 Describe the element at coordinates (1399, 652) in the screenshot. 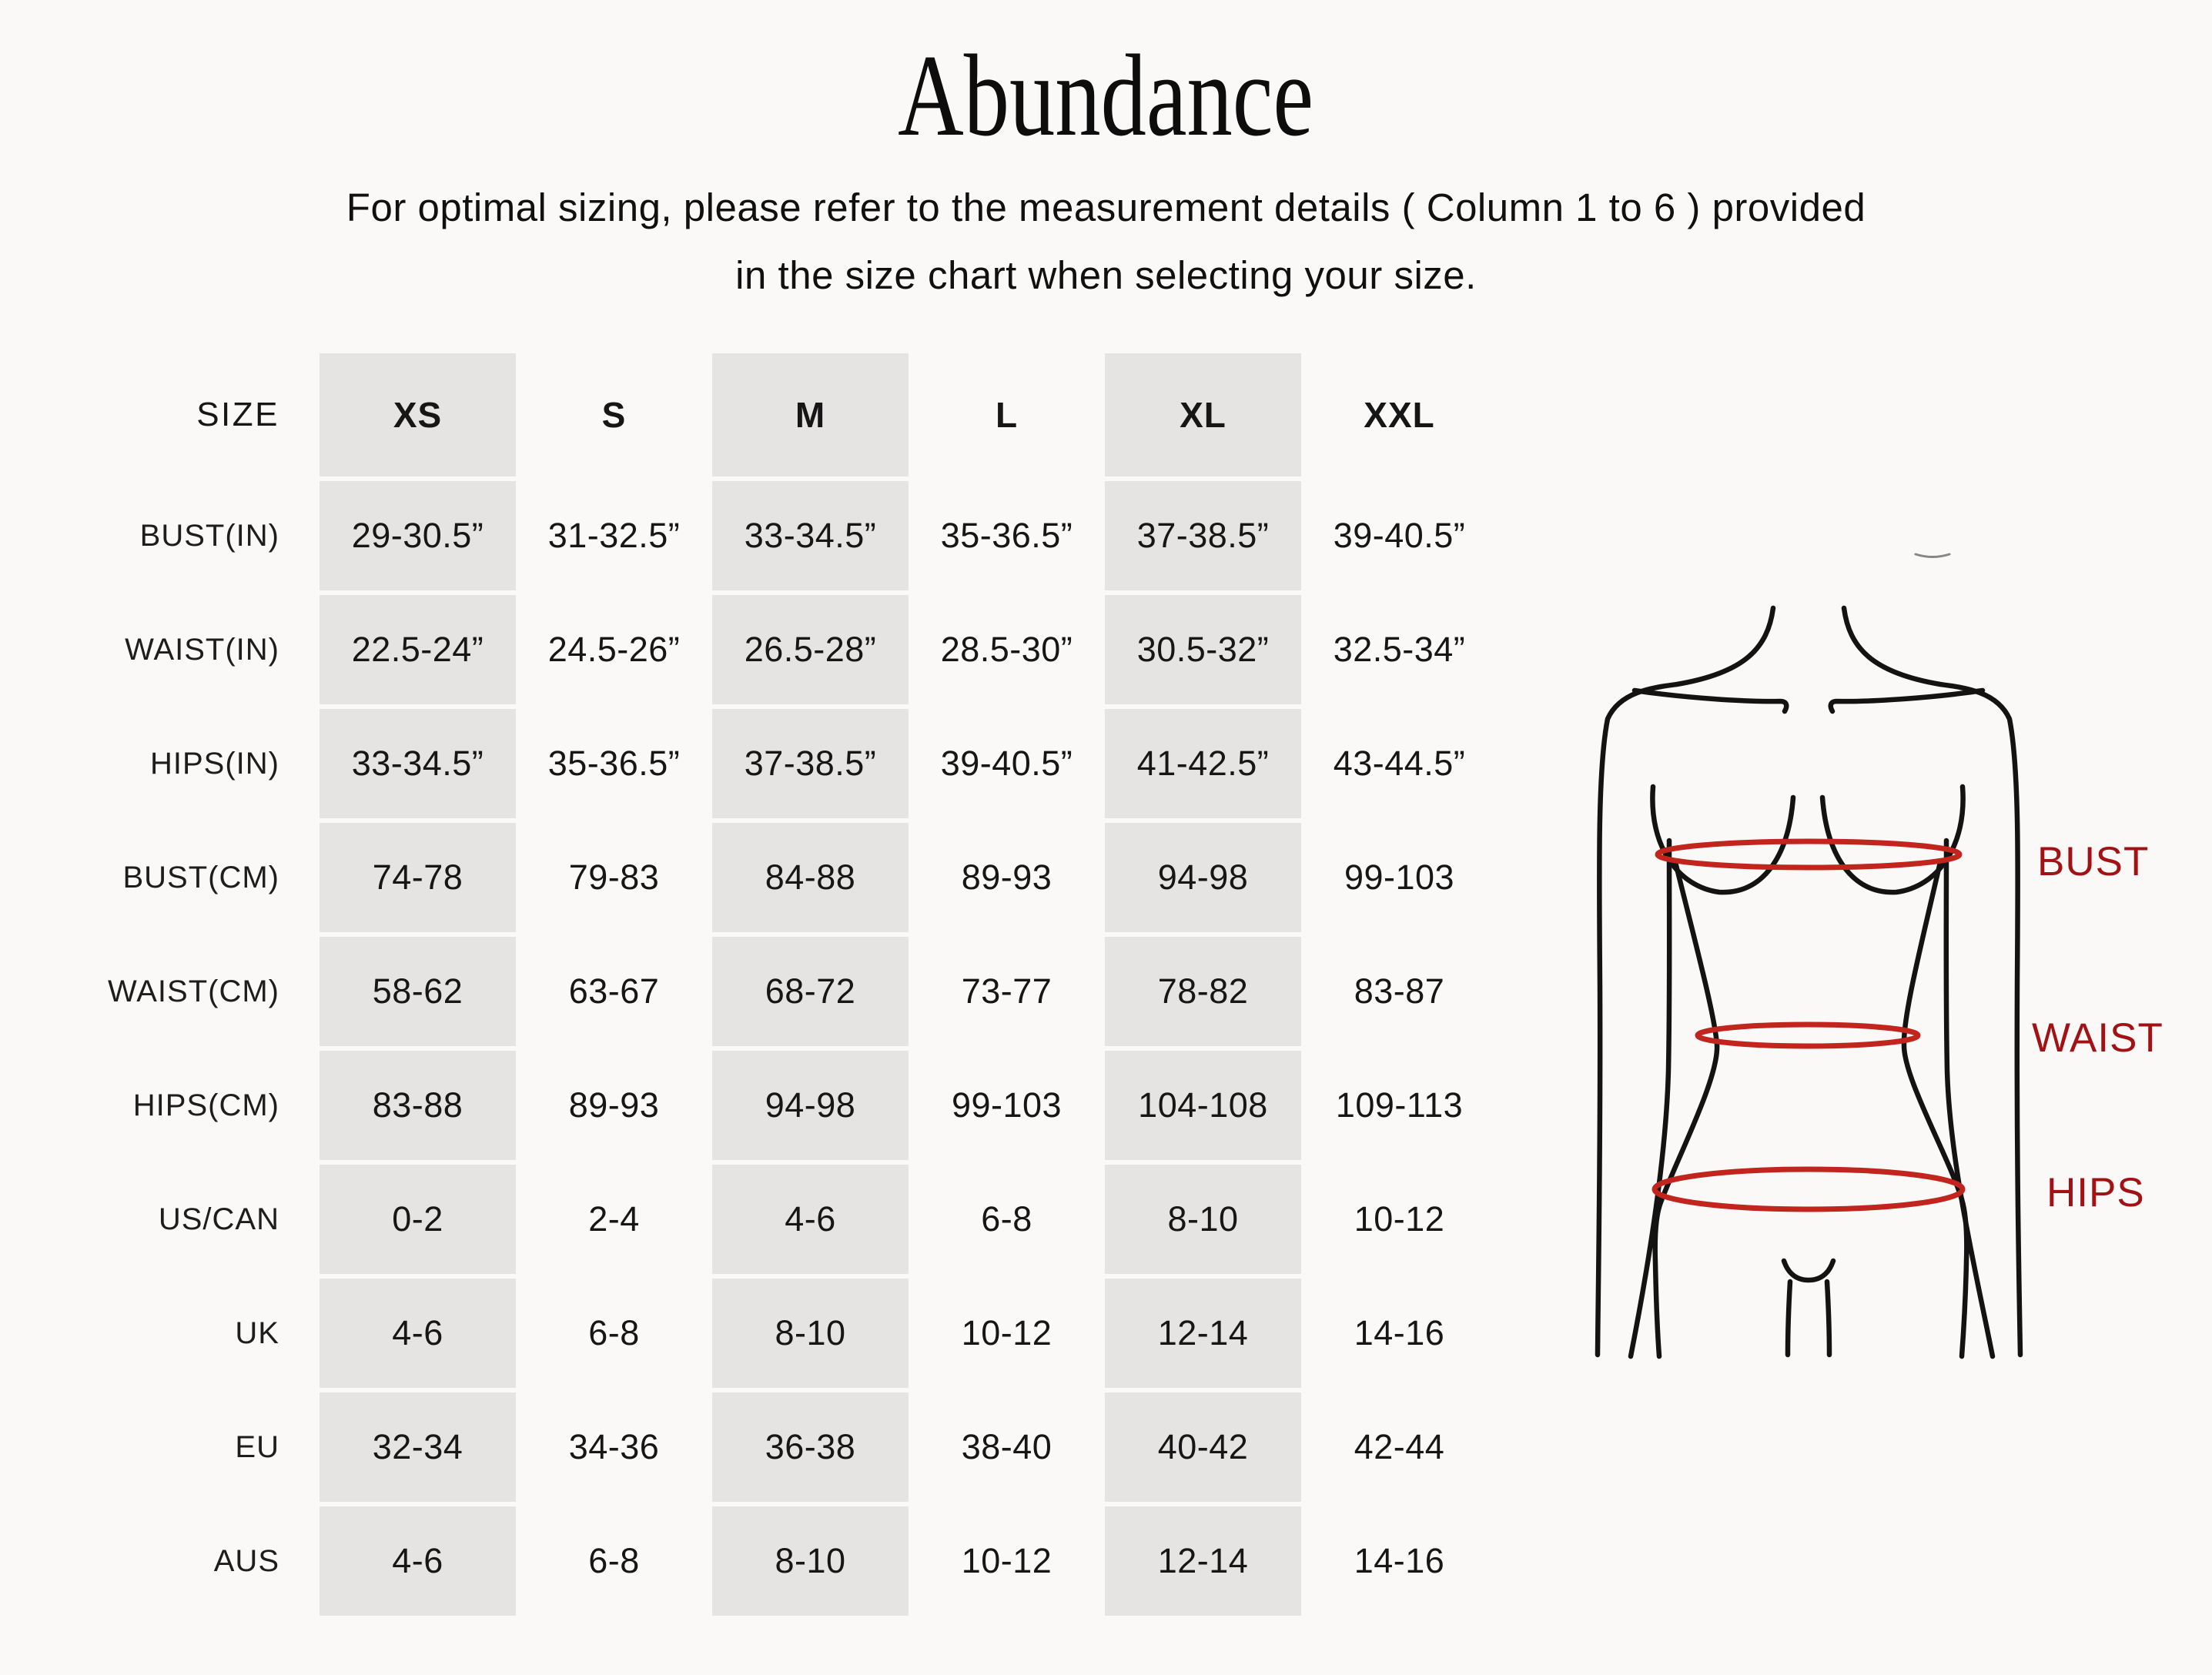

I see `size-chart-cell: 32.5-34”` at that location.